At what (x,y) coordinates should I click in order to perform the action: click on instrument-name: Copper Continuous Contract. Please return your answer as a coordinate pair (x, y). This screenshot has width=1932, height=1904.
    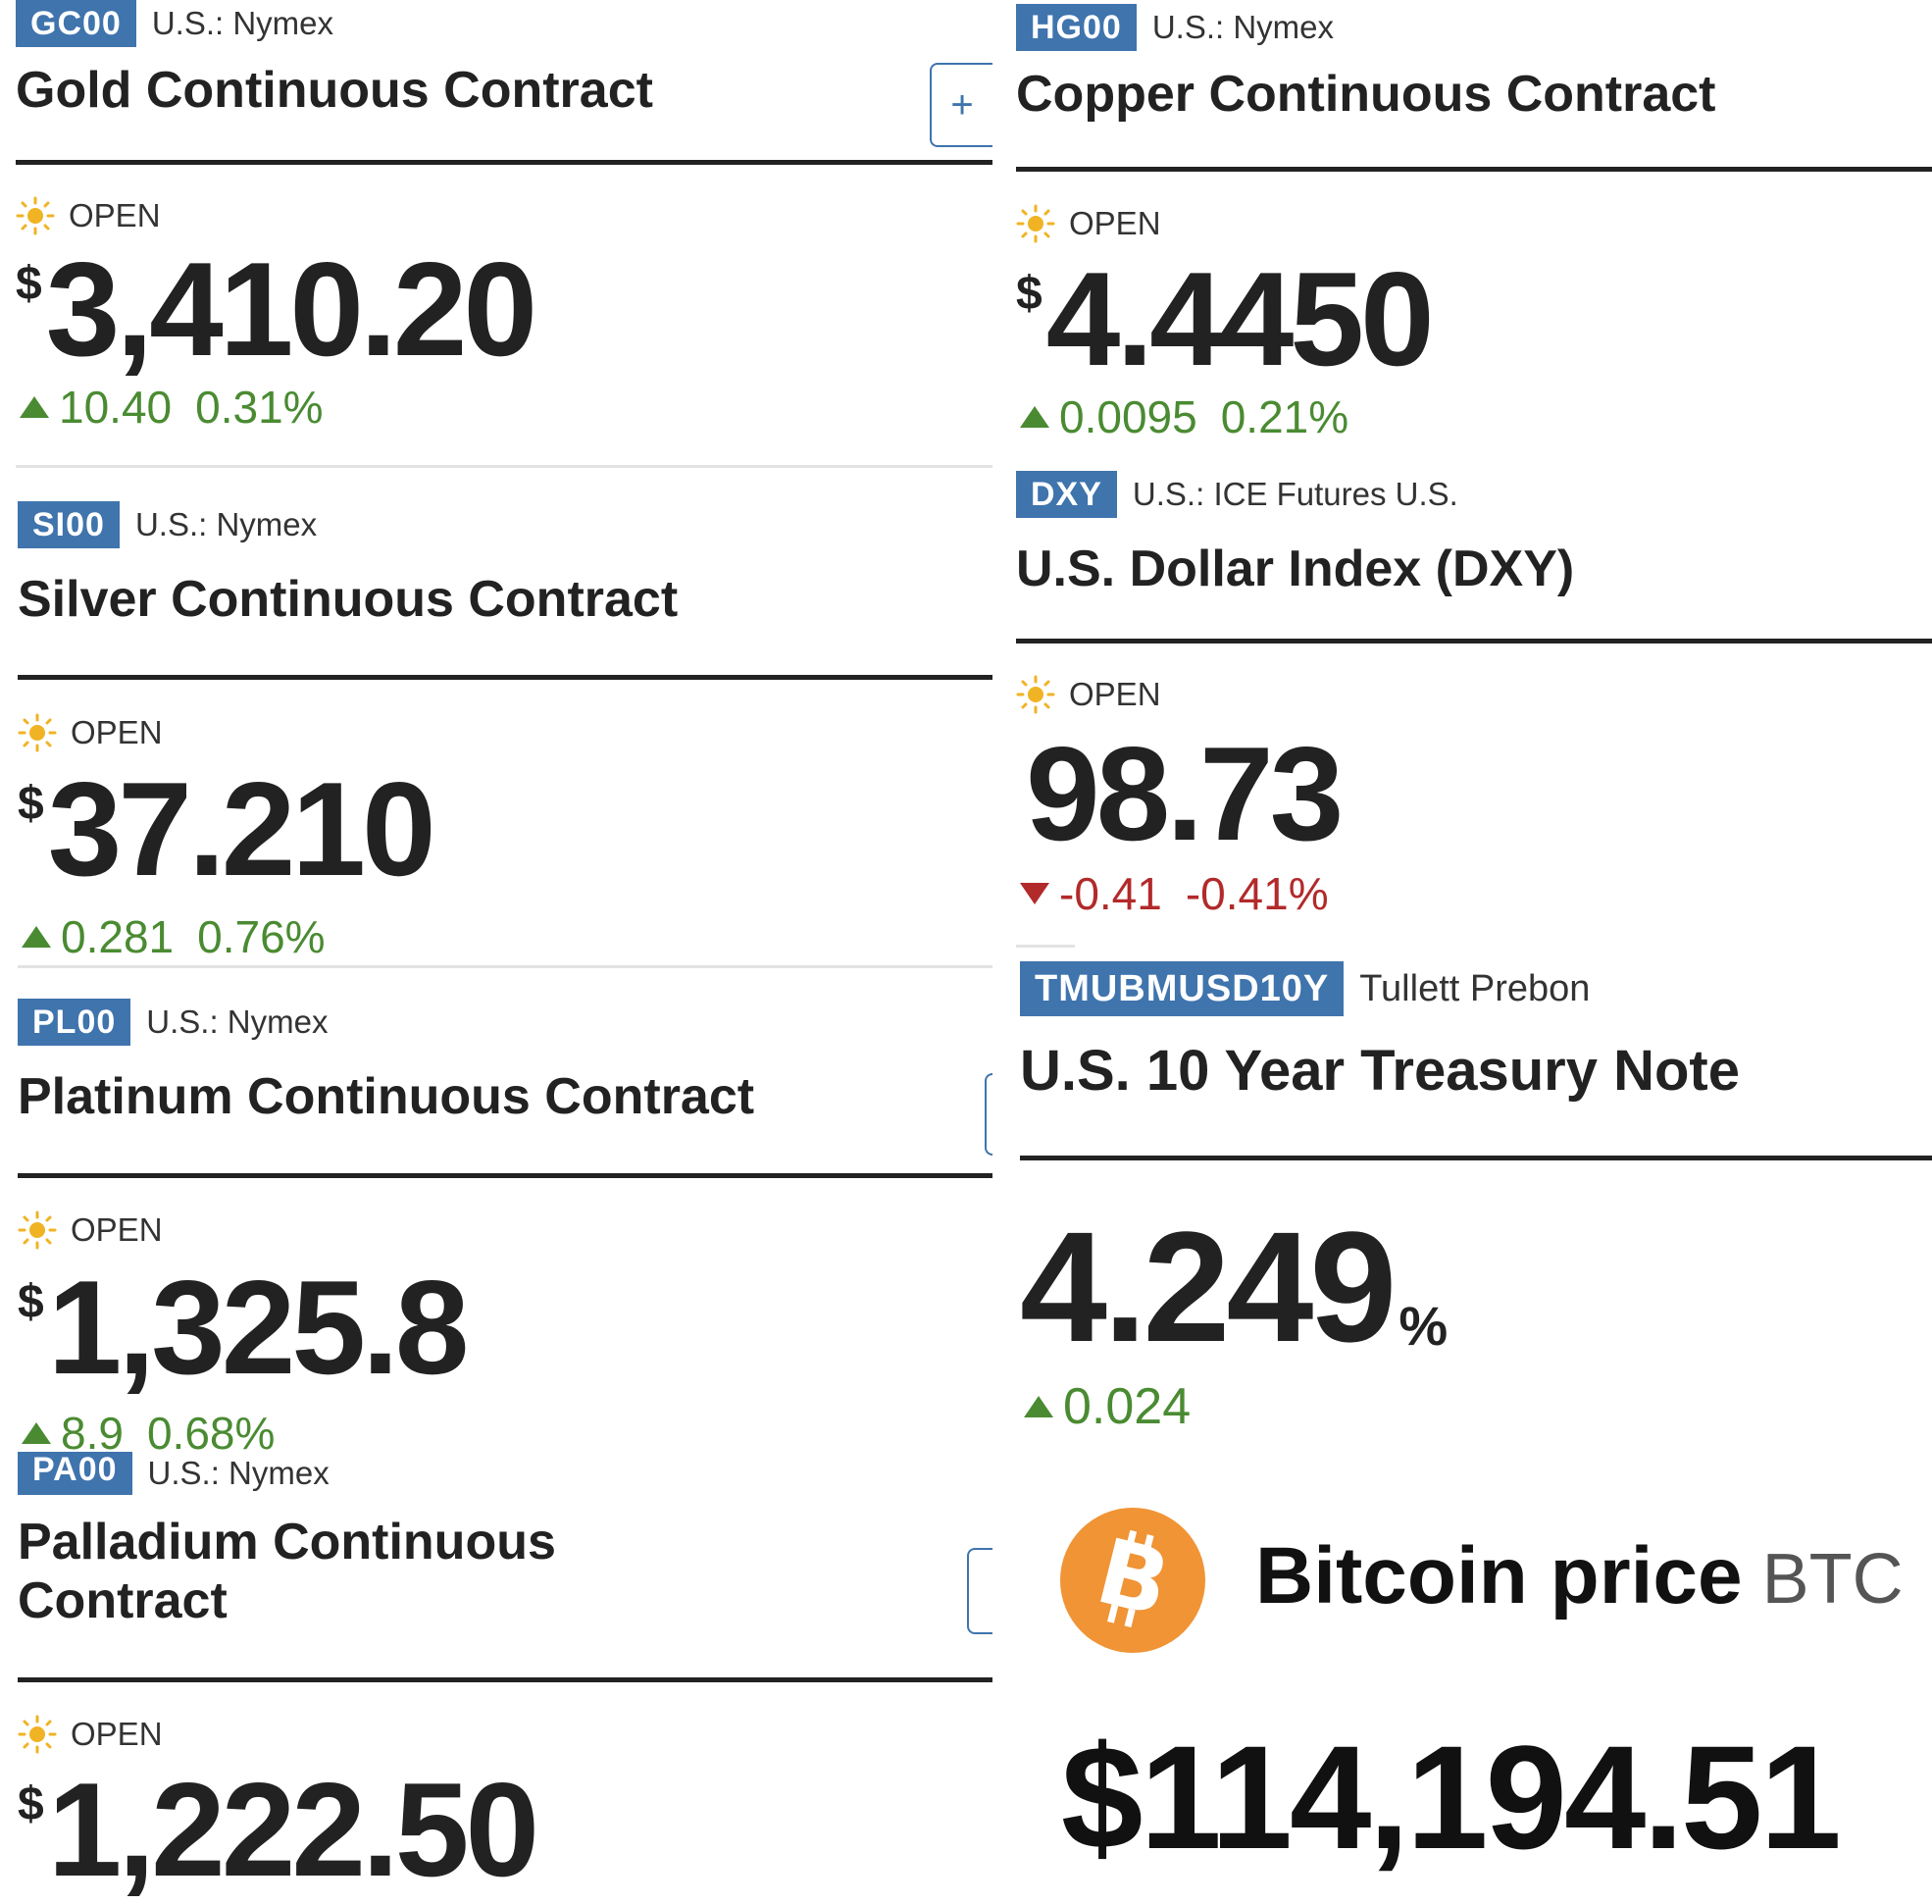
    Looking at the image, I should click on (1366, 94).